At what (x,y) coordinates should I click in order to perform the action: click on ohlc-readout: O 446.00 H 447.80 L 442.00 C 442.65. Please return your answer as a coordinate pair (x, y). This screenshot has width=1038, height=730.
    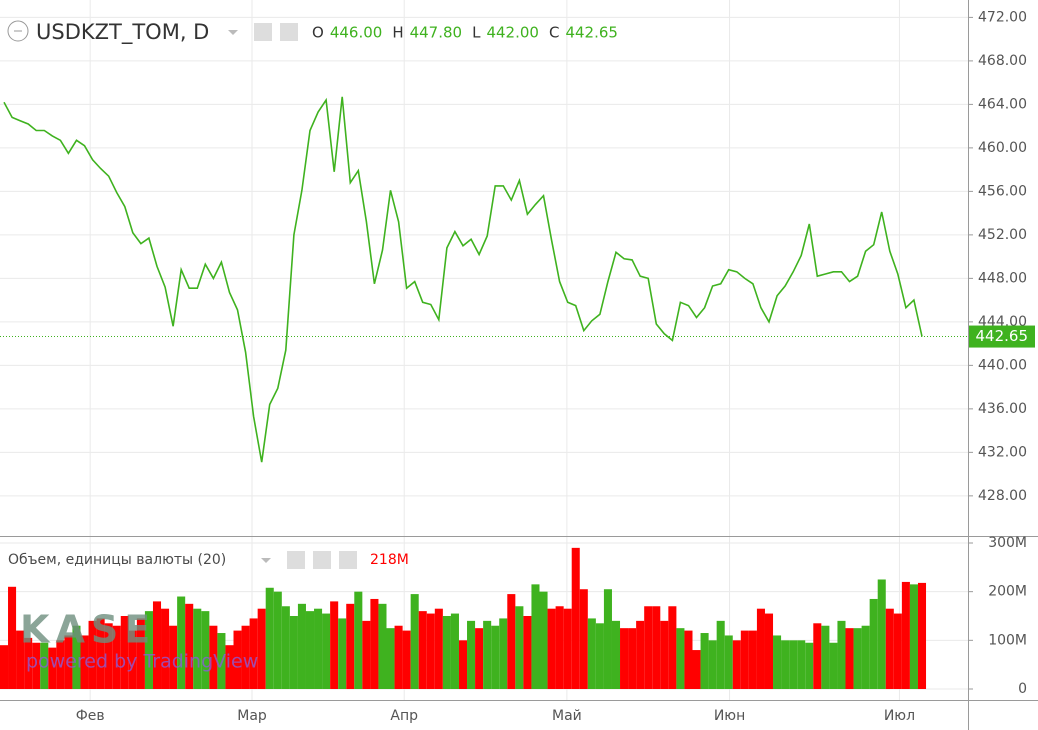
    Looking at the image, I should click on (465, 33).